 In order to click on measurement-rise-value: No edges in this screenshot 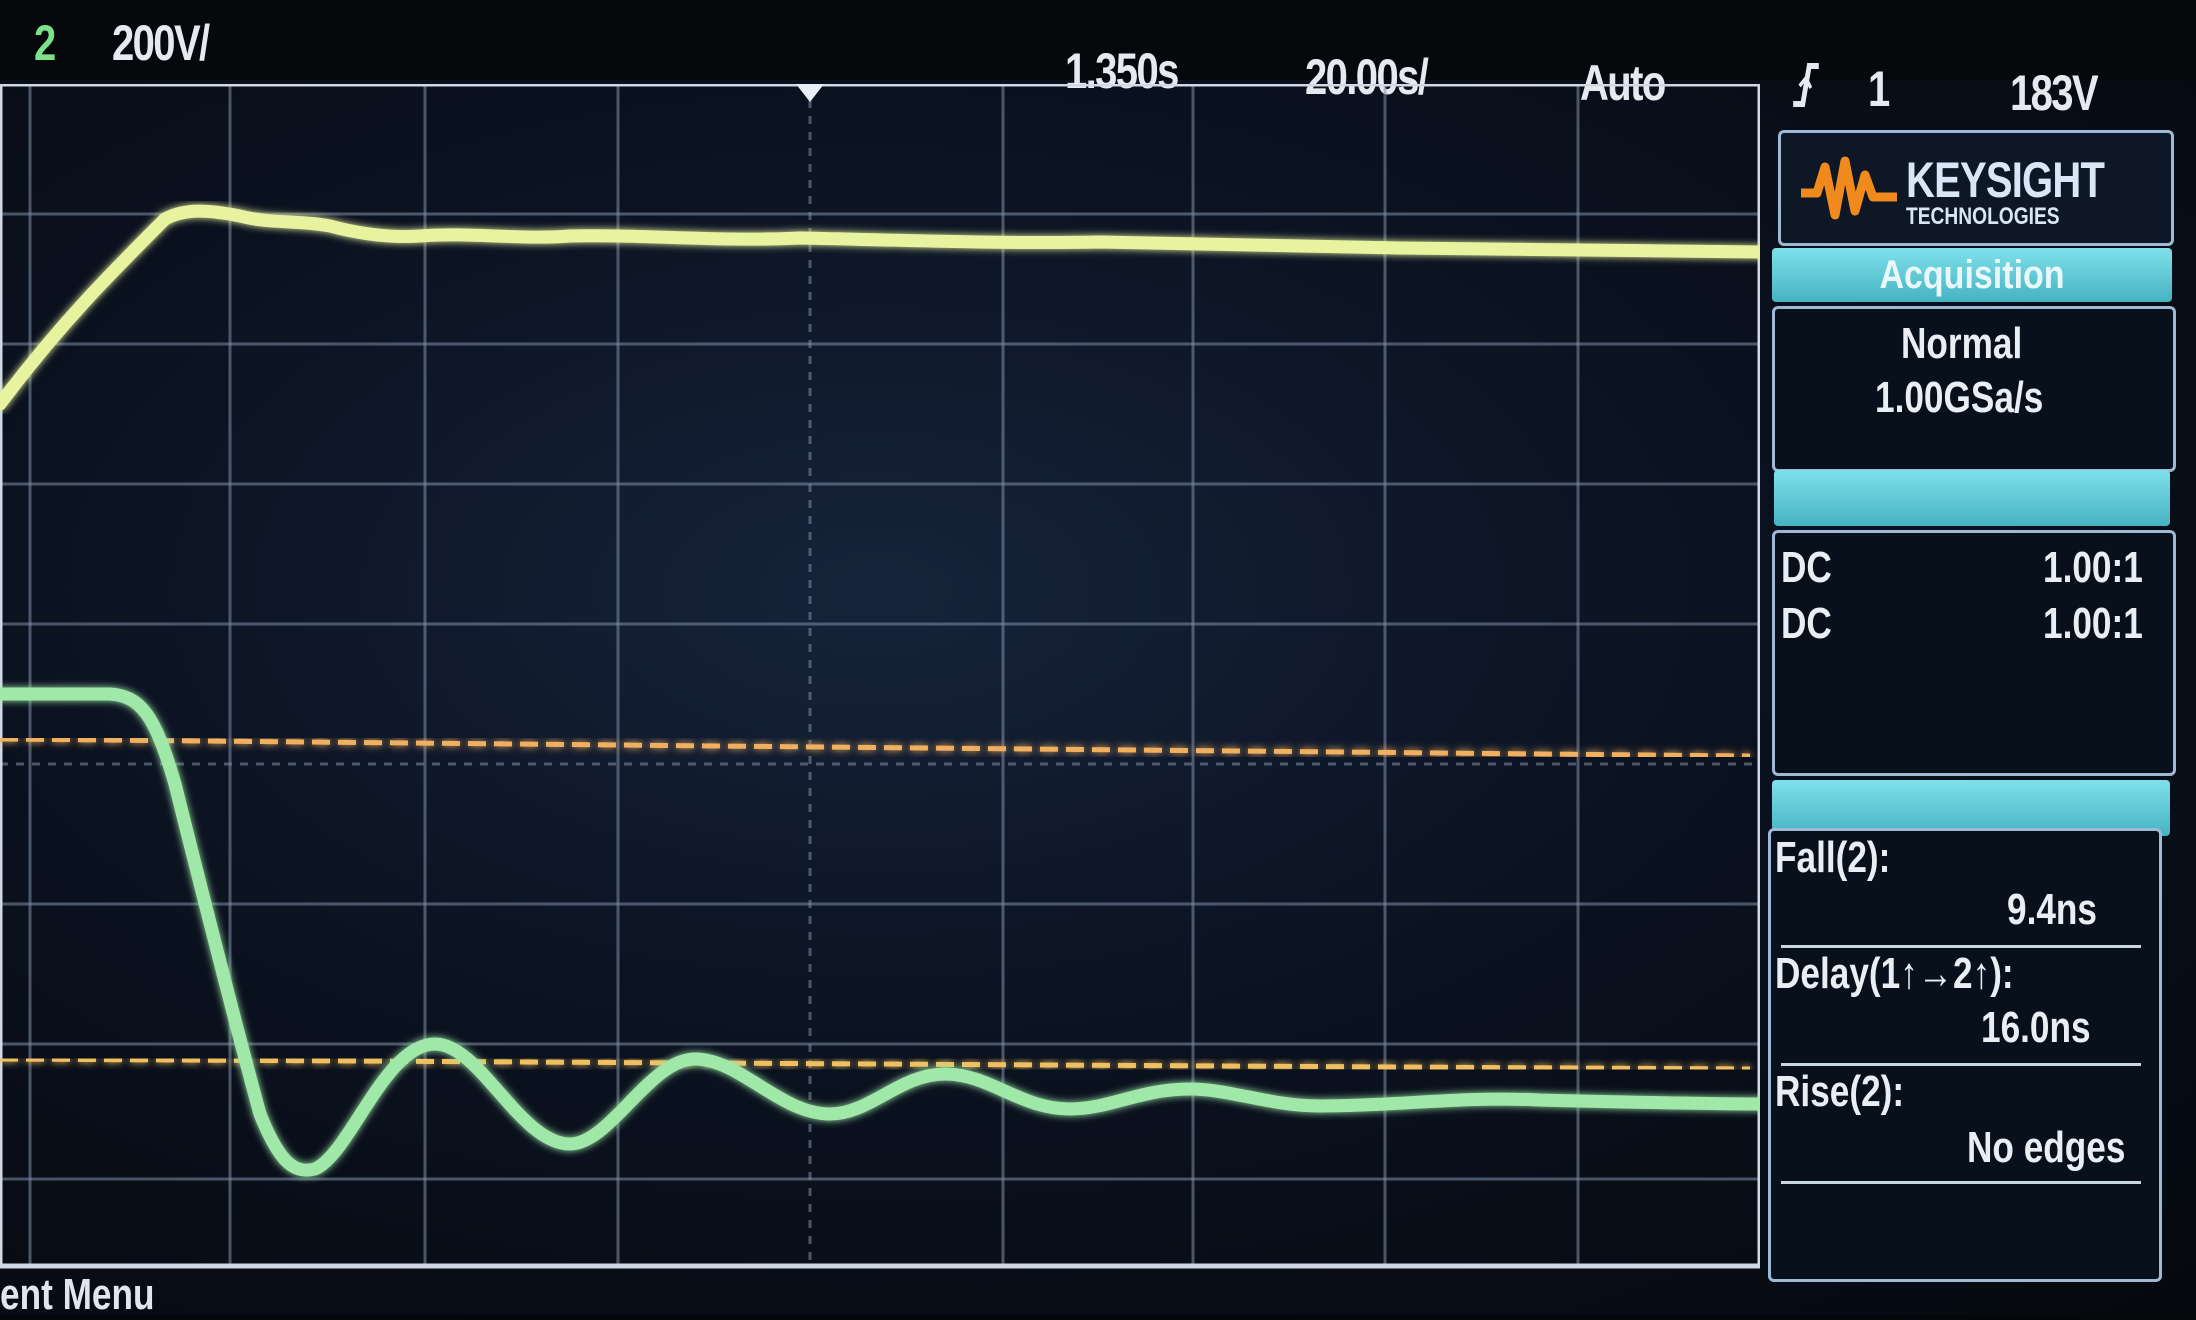, I will do `click(2046, 1147)`.